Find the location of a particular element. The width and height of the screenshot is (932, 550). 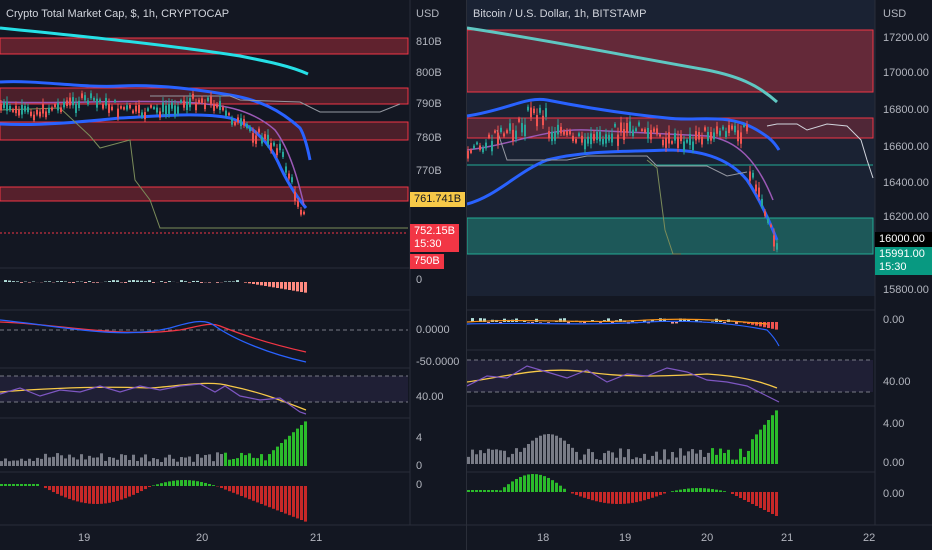

last-price-value: 15991.00 is located at coordinates (902, 254).